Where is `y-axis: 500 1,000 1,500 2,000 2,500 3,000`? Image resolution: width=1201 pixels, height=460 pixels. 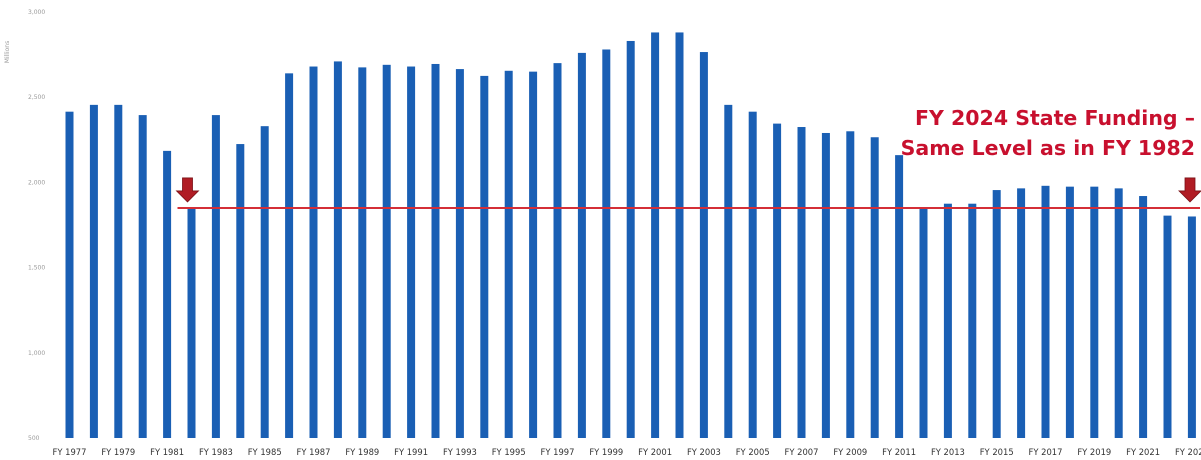
y-axis: 500 1,000 1,500 2,000 2,500 3,000 is located at coordinates (36, 225).